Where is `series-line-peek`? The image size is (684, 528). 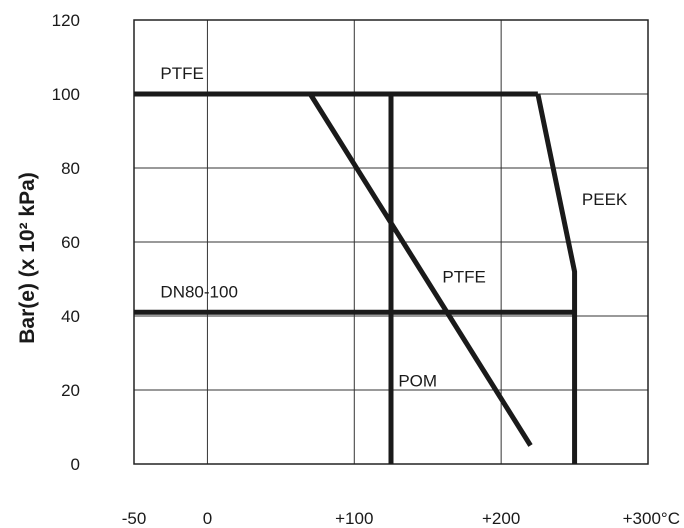
series-line-peek is located at coordinates (556, 278).